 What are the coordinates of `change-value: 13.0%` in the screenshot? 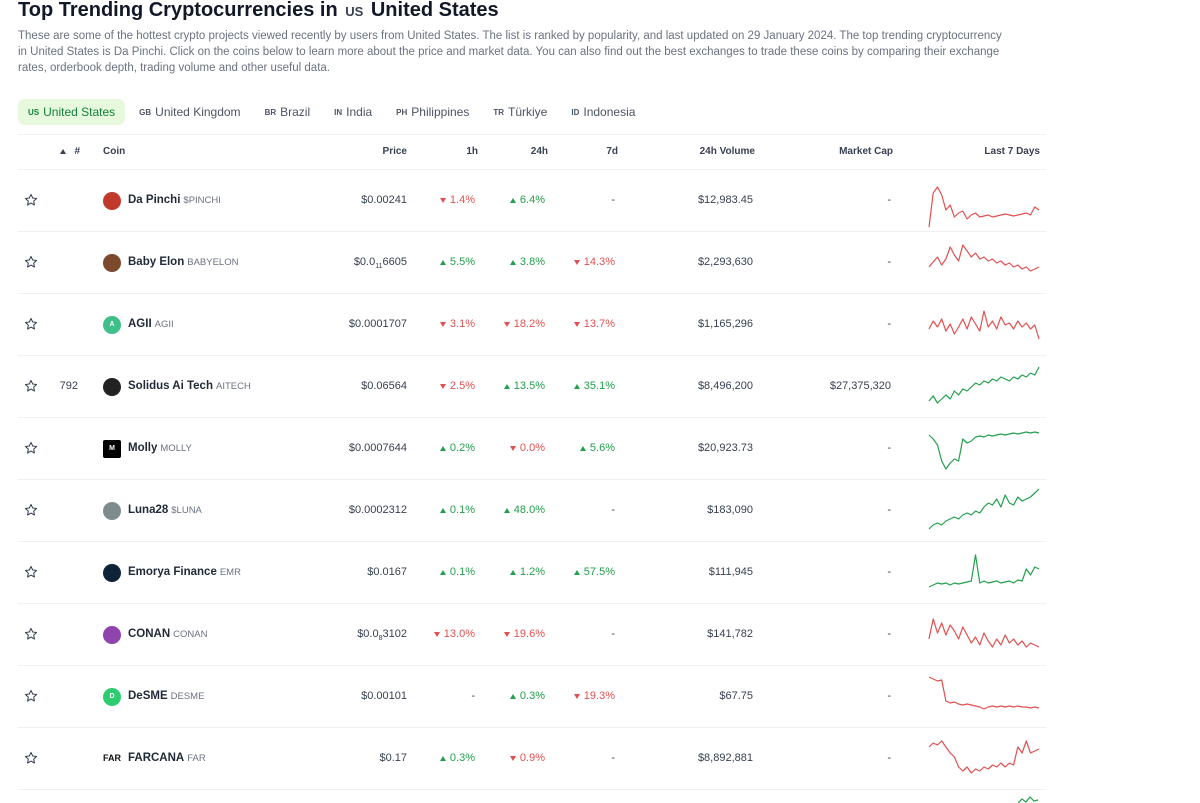 It's located at (459, 634).